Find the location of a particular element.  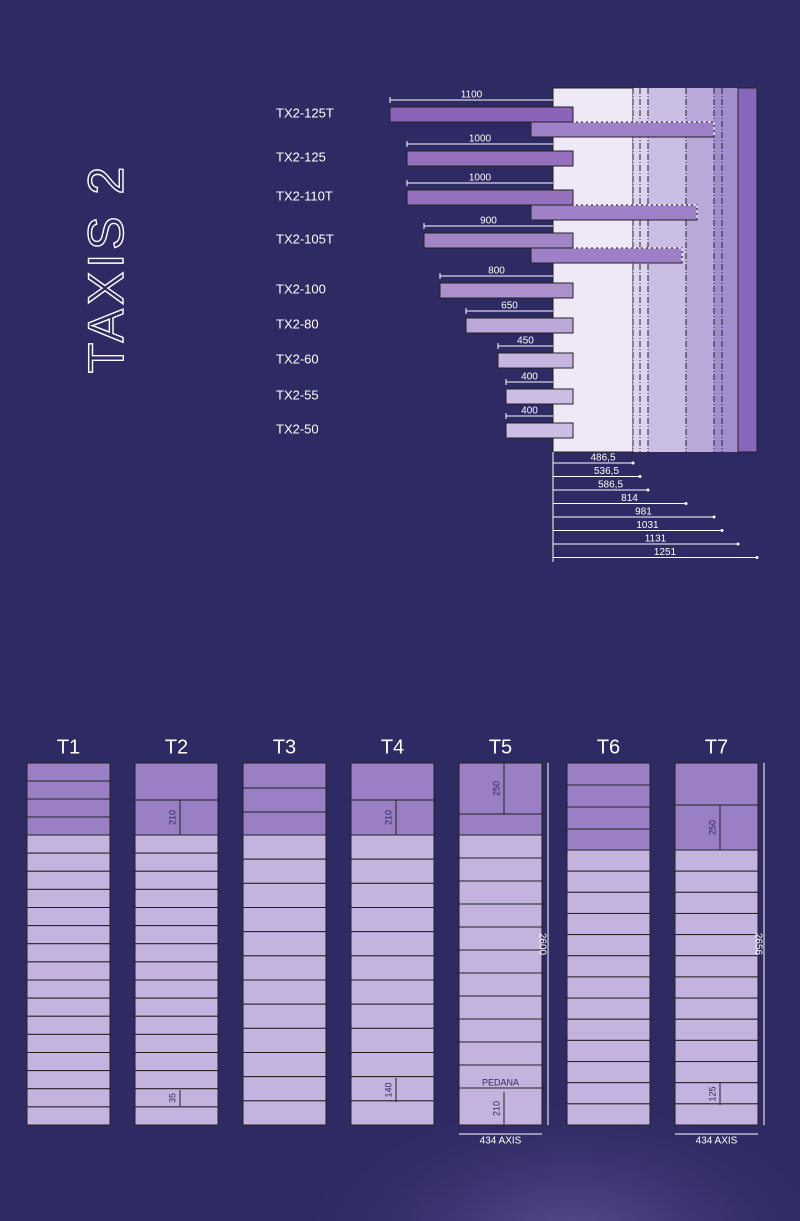

model-label: TX2-80 is located at coordinates (297, 323).